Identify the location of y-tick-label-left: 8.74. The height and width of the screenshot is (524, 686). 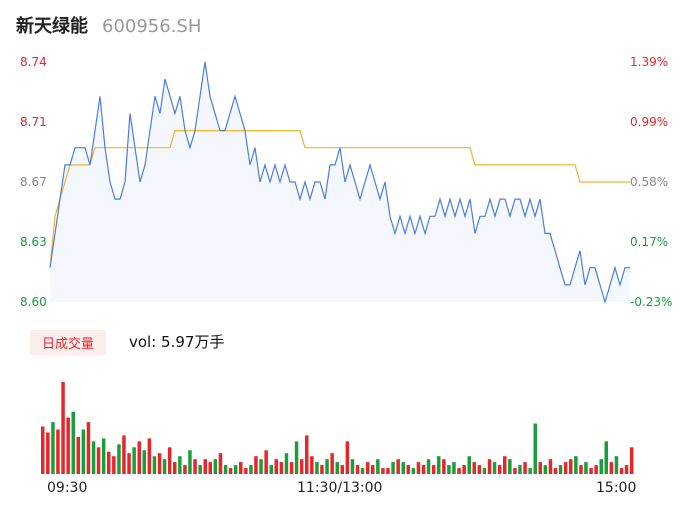
(33, 62).